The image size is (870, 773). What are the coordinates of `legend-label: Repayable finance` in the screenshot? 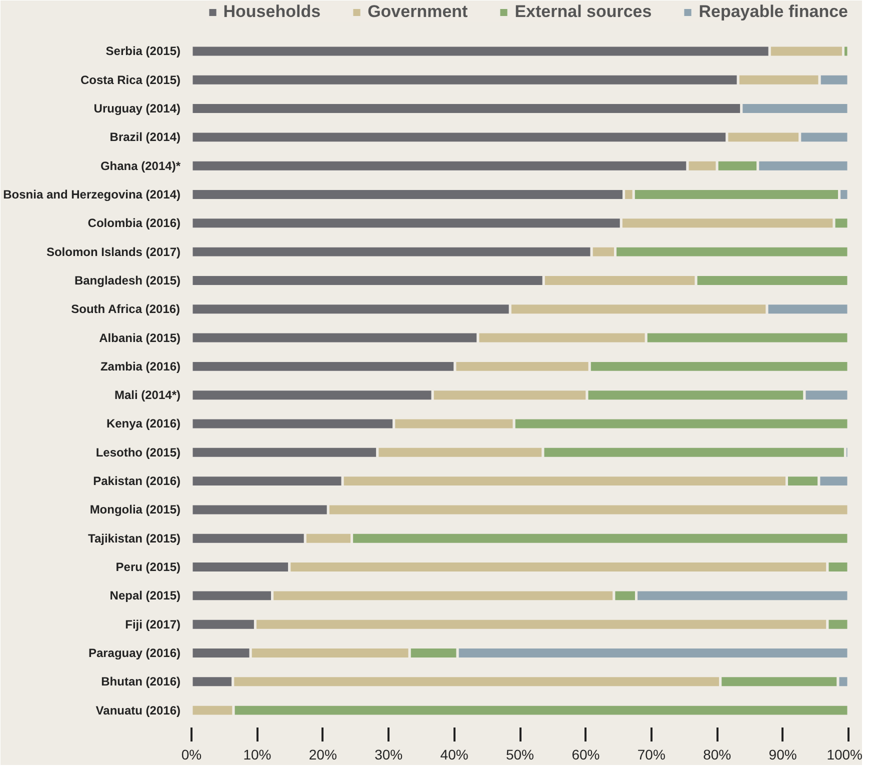 It's located at (773, 12).